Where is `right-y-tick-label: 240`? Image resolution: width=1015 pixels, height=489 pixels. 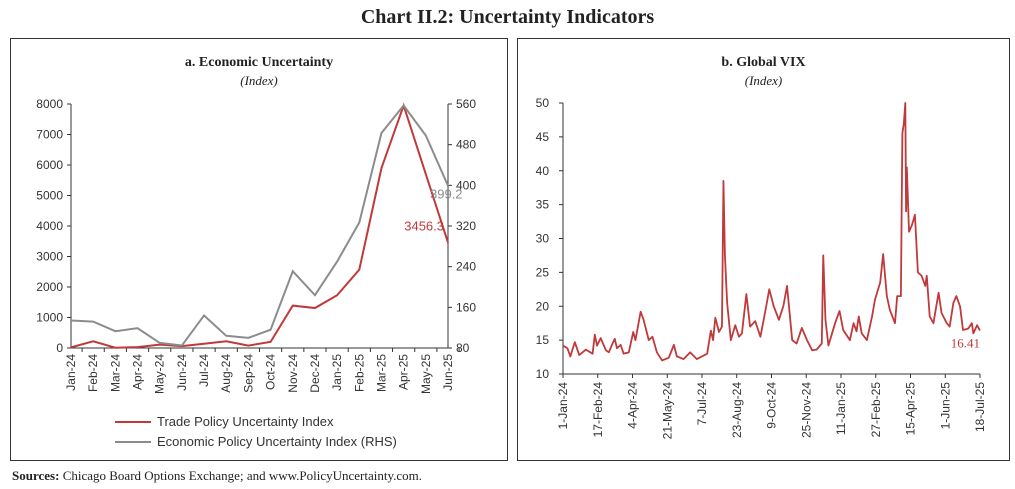 right-y-tick-label: 240 is located at coordinates (466, 267).